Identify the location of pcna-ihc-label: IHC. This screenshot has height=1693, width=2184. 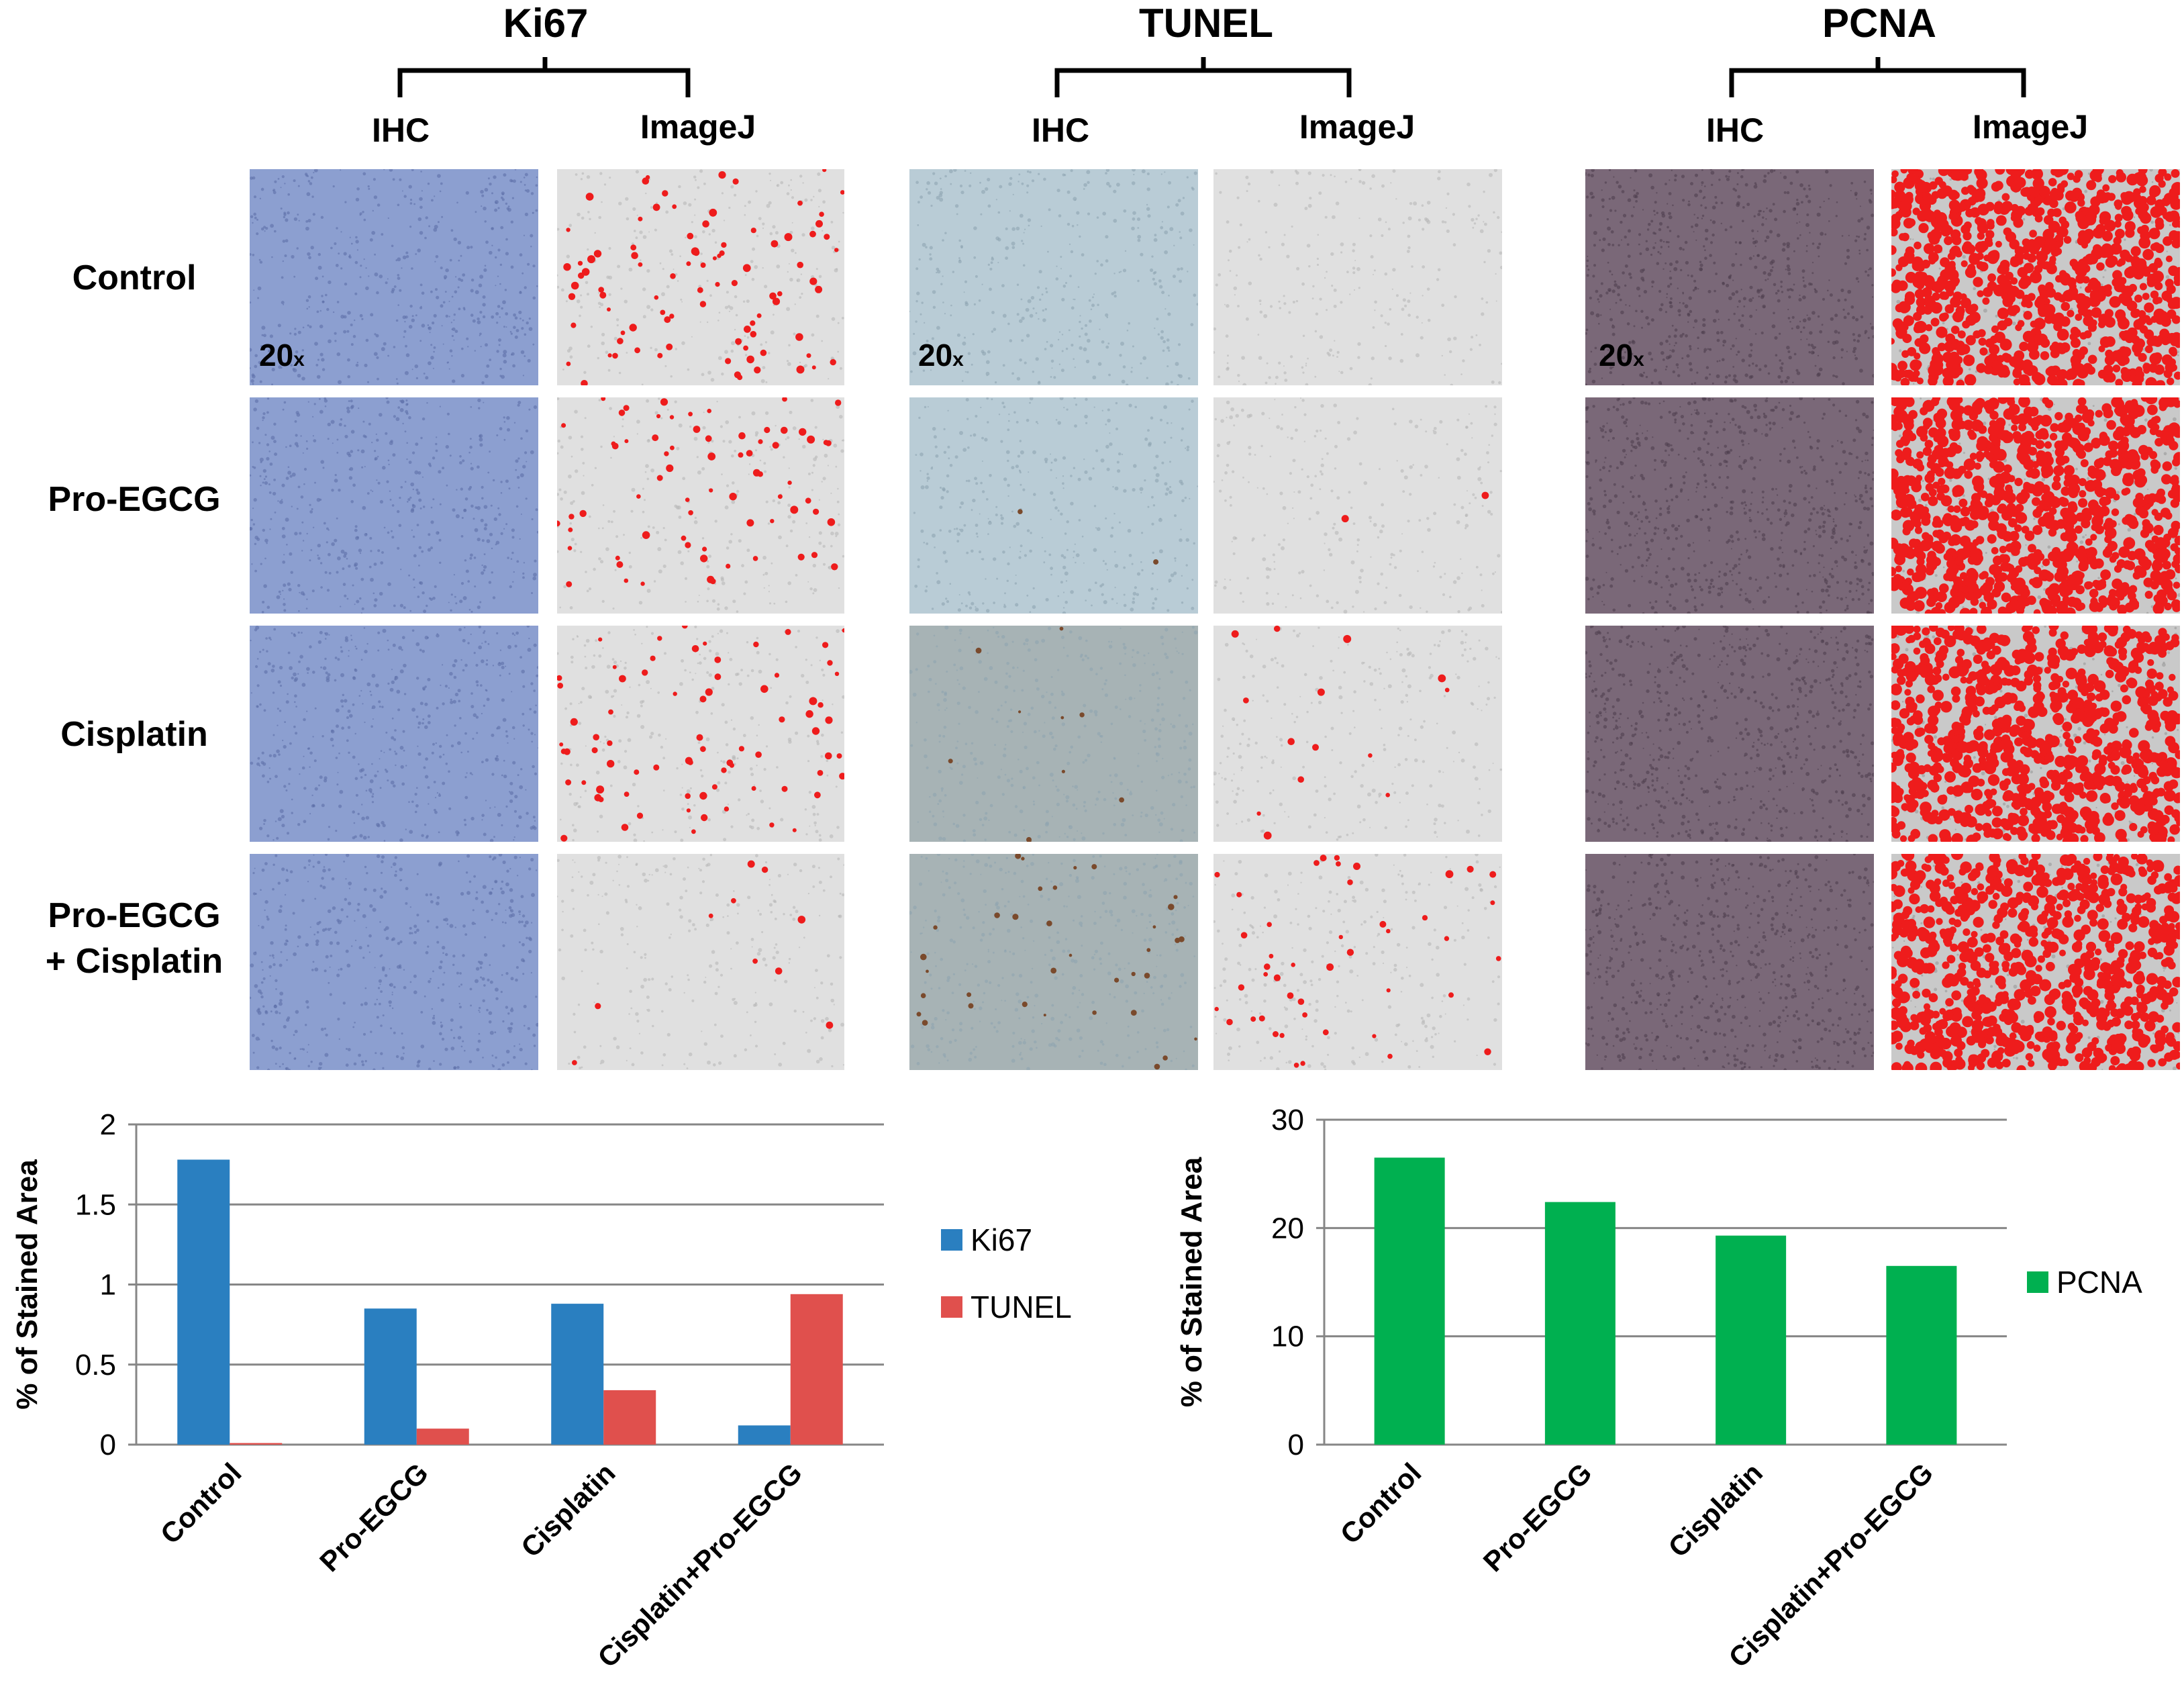
(1735, 130).